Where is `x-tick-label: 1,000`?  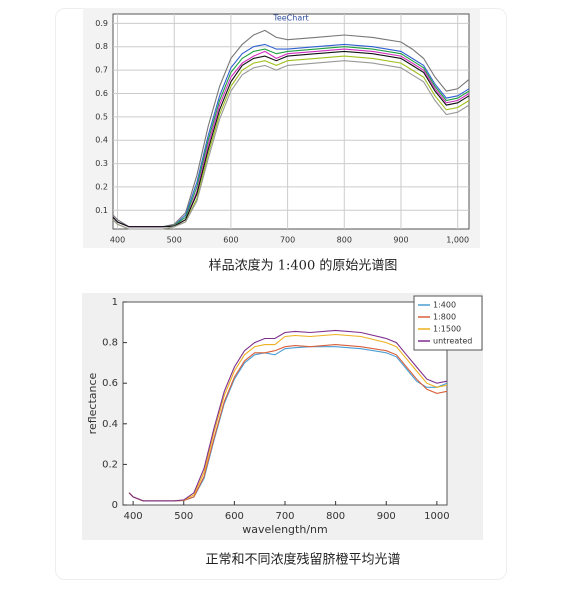
x-tick-label: 1,000 is located at coordinates (457, 240).